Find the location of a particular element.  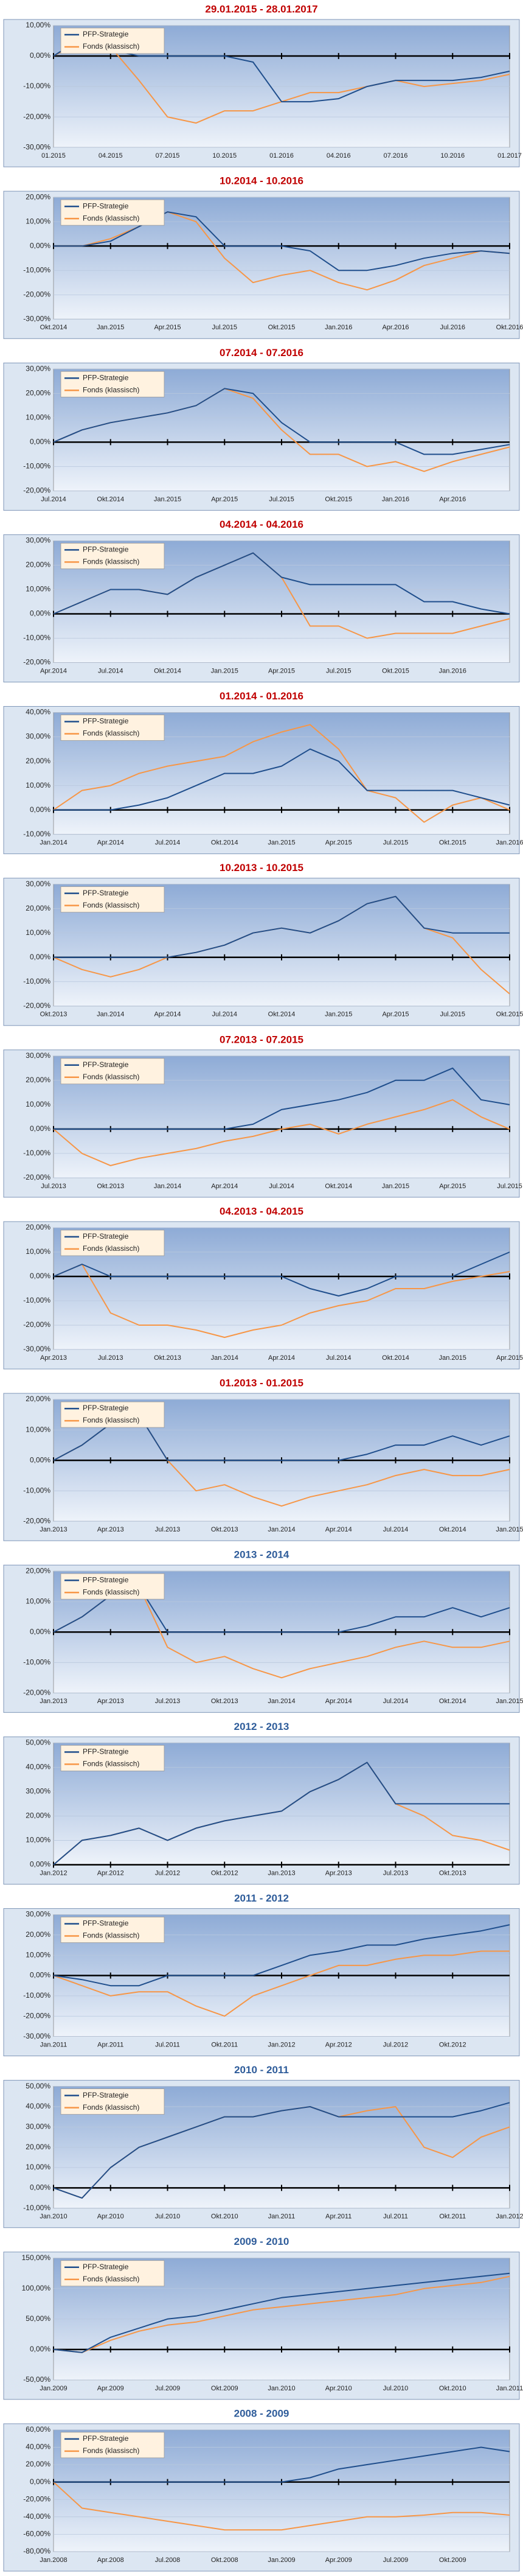

y-tick-label: -60,00% is located at coordinates (37, 2534).